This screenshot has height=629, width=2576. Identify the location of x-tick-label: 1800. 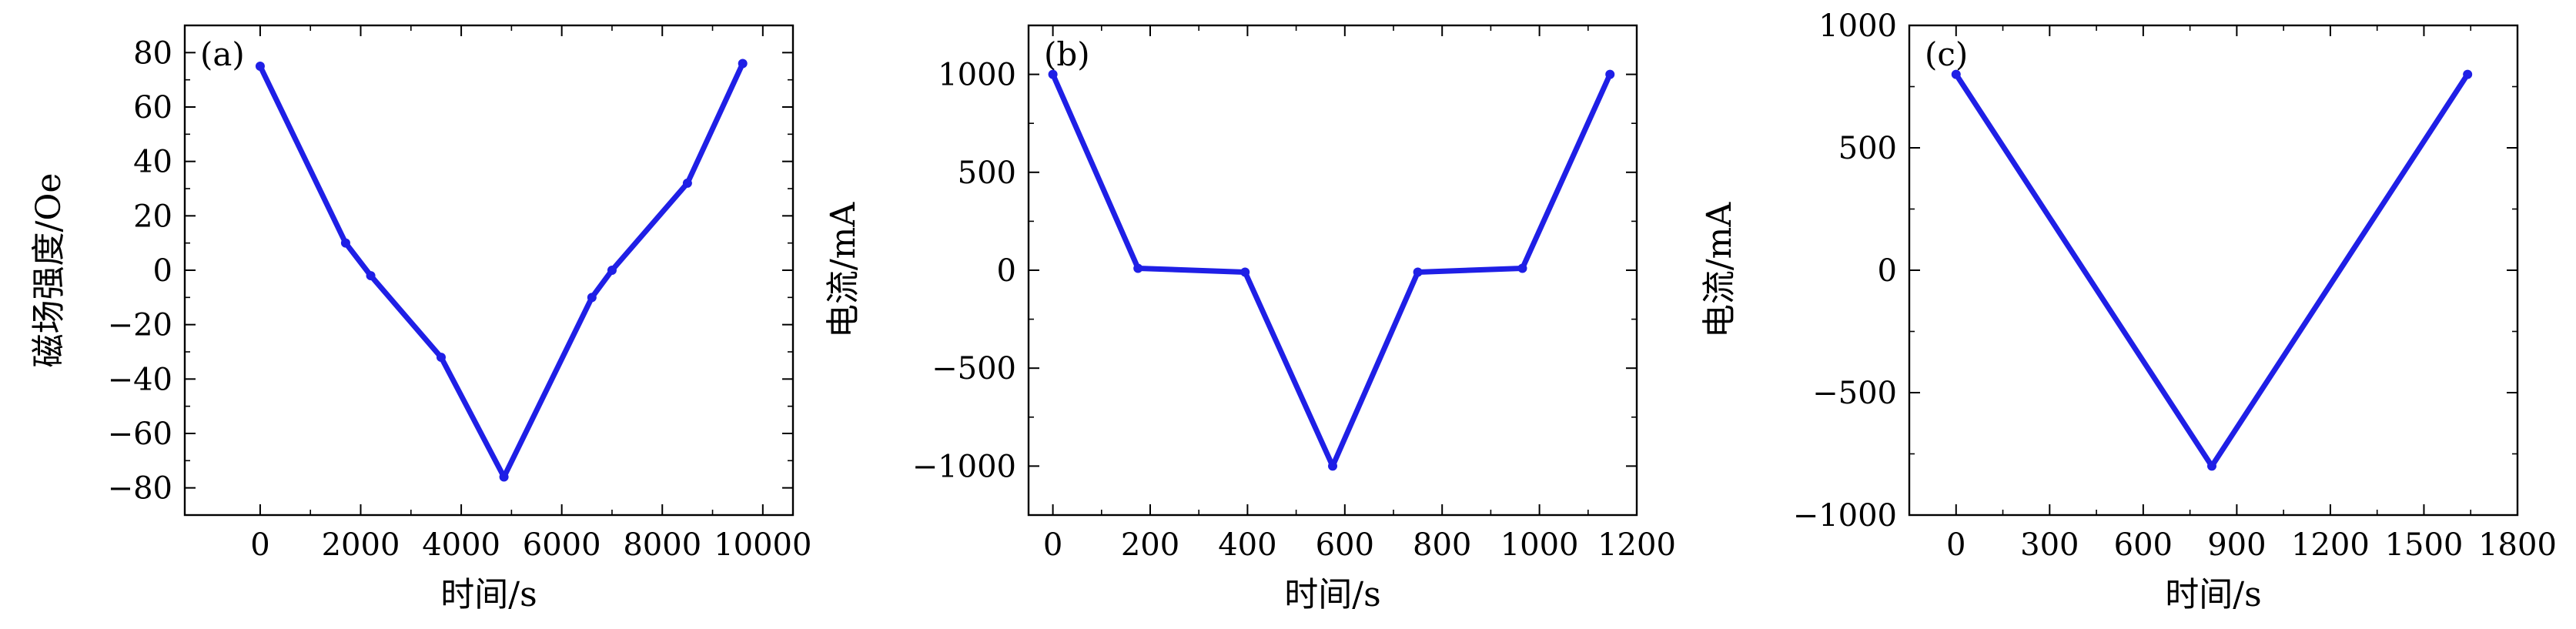
(2517, 545).